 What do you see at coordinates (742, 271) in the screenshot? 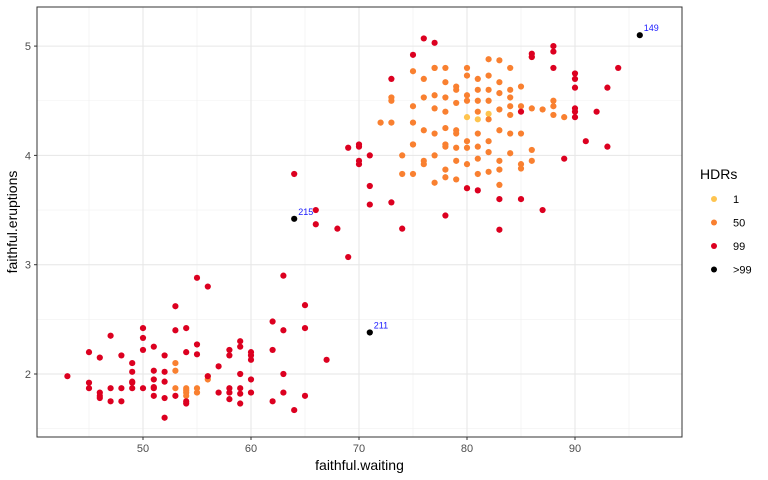
I see `legend-label: >99` at bounding box center [742, 271].